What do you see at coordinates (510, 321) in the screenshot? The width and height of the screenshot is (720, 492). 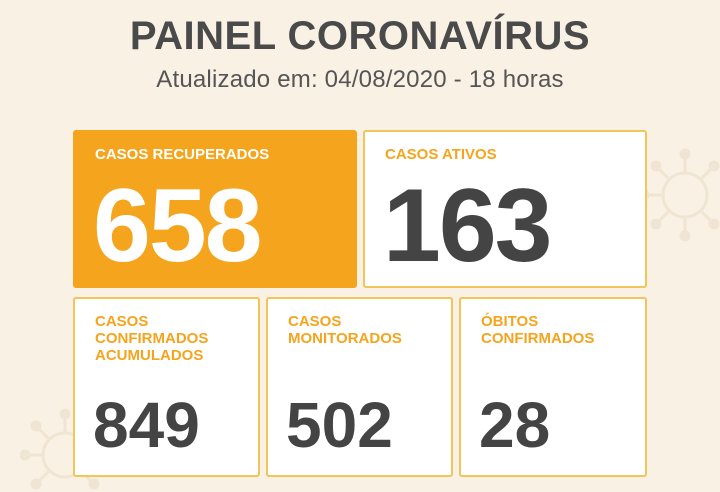 I see `label-line: ÓBITOS` at bounding box center [510, 321].